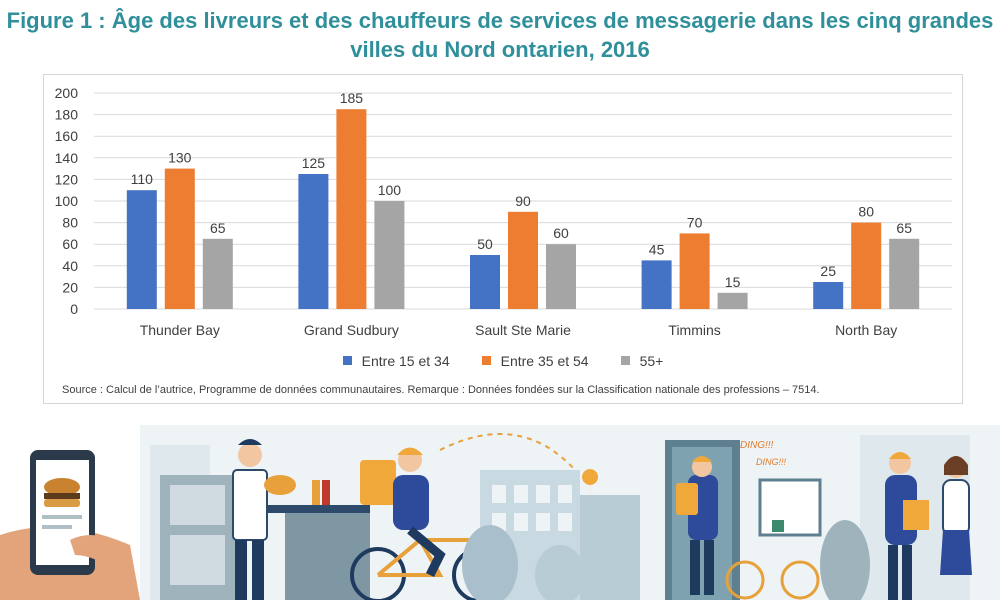 This screenshot has width=1000, height=600. Describe the element at coordinates (70, 223) in the screenshot. I see `y-tick-label: 80` at that location.